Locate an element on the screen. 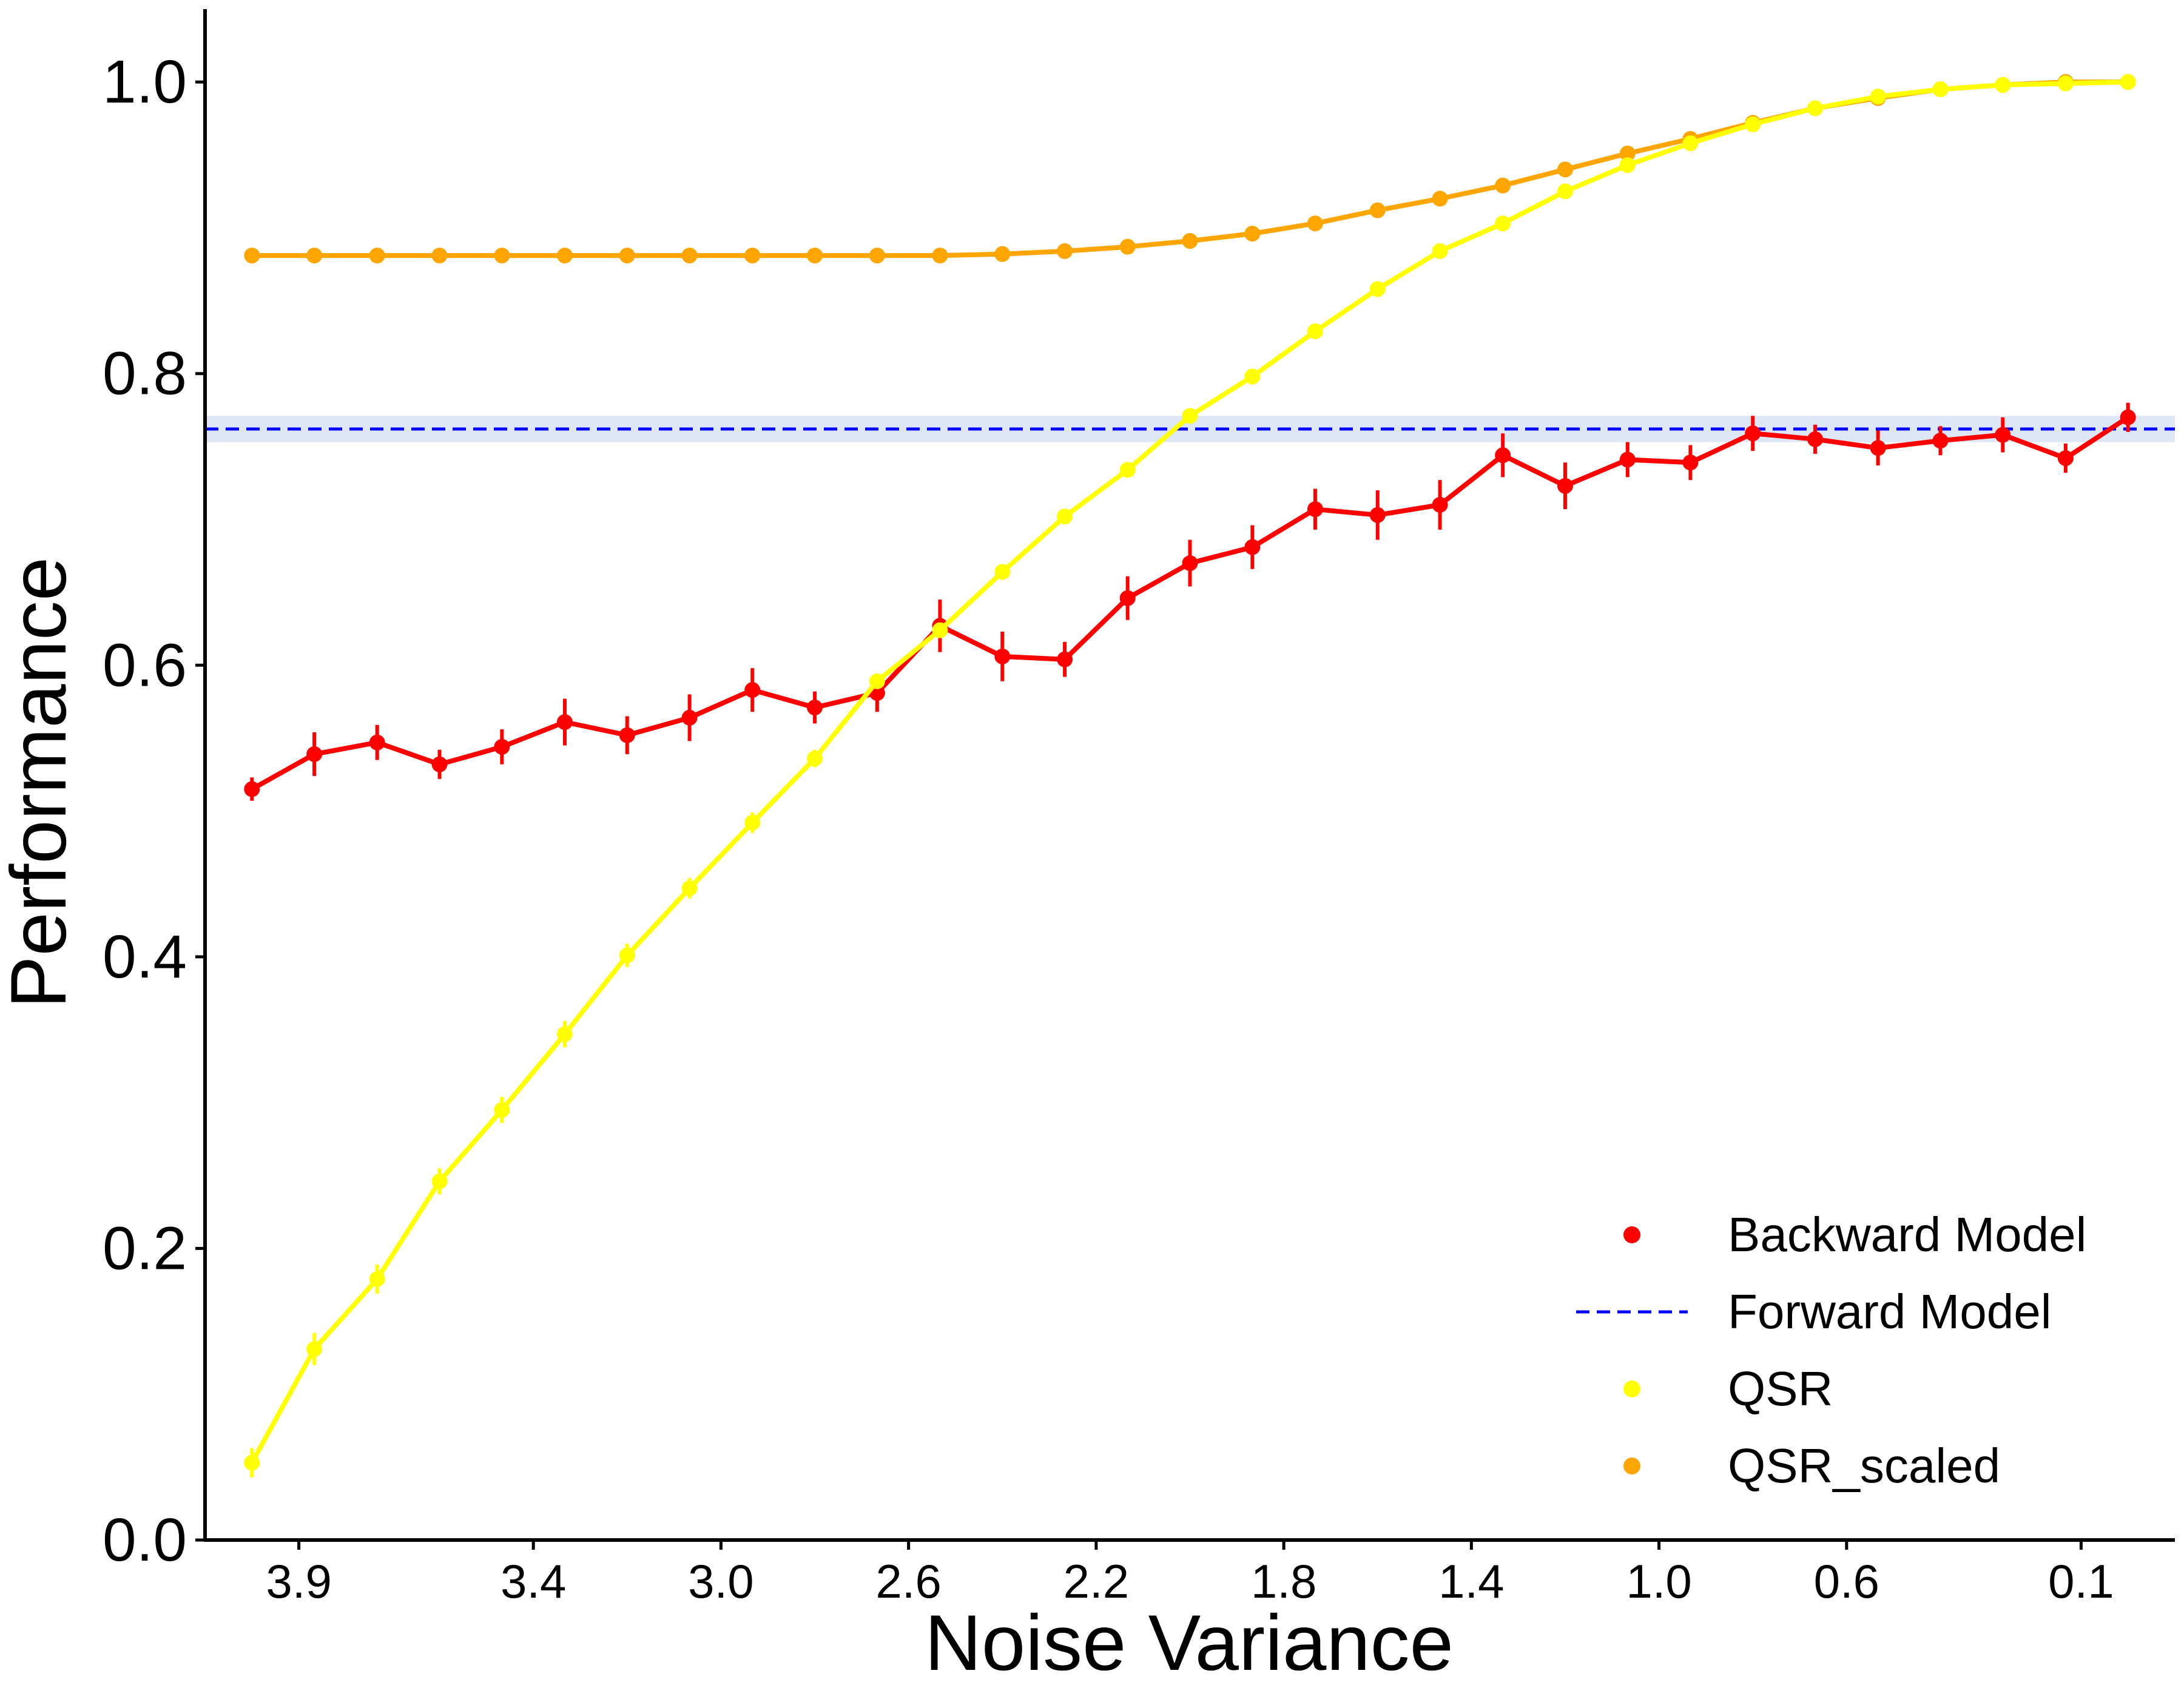 Image resolution: width=2184 pixels, height=1699 pixels. x-tick-label: 2.2 is located at coordinates (1096, 1581).